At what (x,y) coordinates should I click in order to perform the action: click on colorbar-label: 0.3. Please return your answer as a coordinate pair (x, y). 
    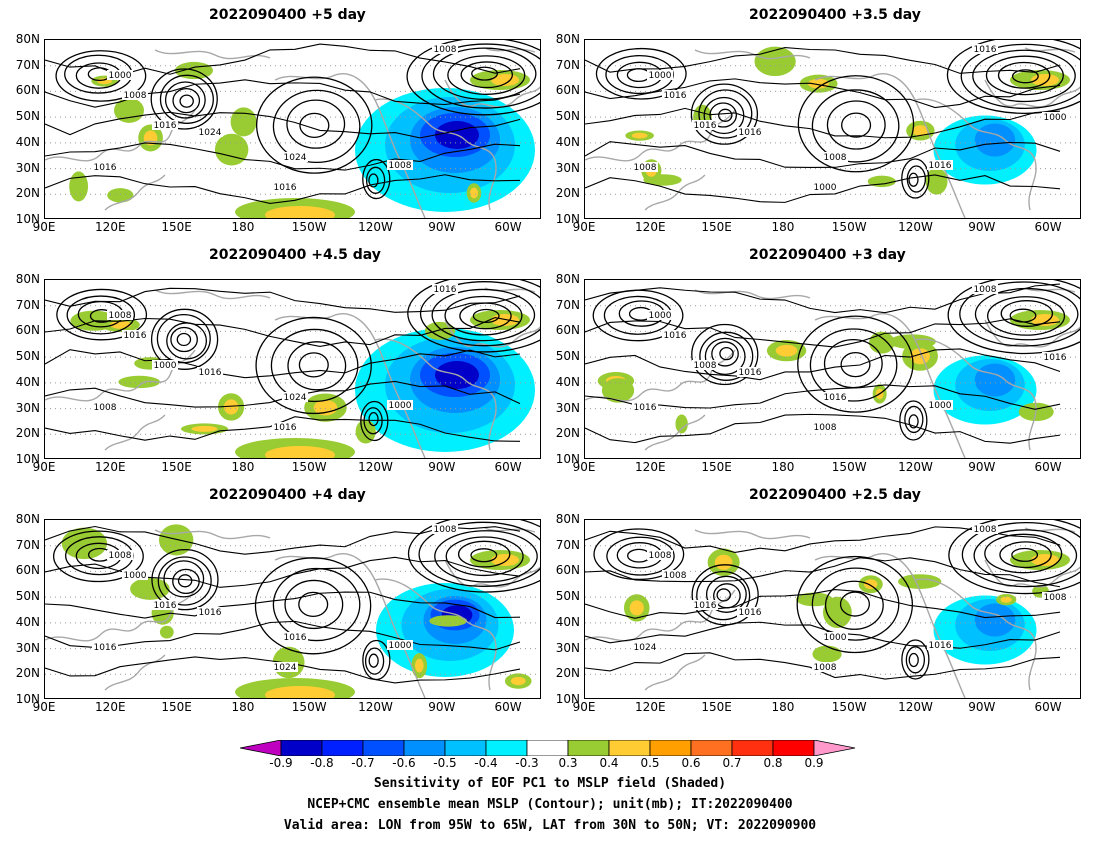
    Looking at the image, I should click on (568, 763).